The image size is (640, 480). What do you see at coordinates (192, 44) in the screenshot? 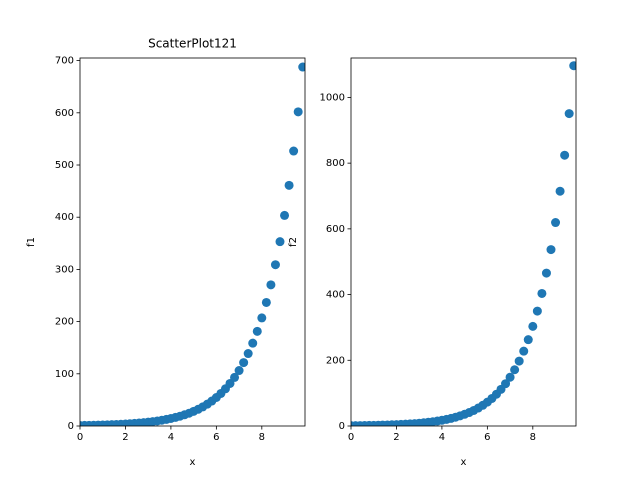
I see `chart-title: ScatterPlot121` at bounding box center [192, 44].